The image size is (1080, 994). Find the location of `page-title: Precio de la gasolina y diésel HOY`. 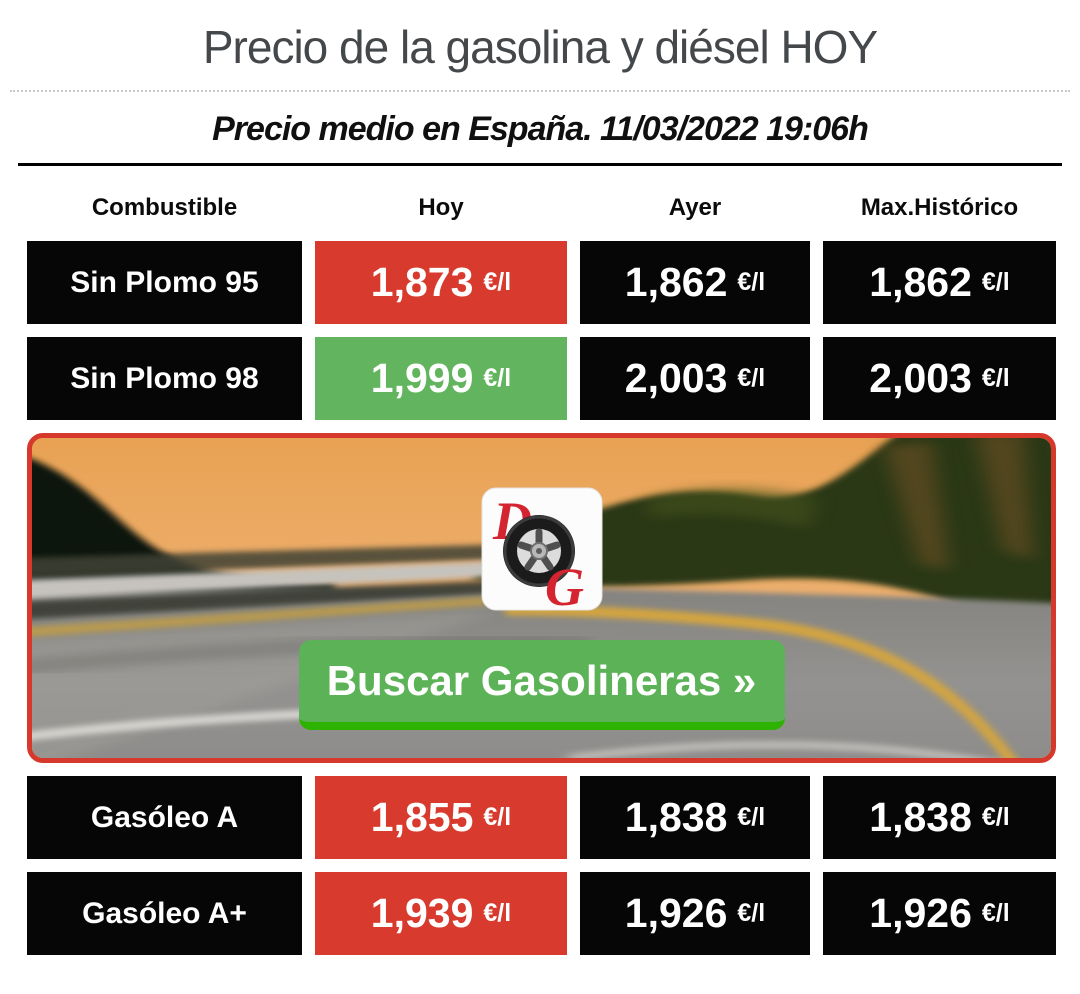

page-title: Precio de la gasolina y diésel HOY is located at coordinates (540, 47).